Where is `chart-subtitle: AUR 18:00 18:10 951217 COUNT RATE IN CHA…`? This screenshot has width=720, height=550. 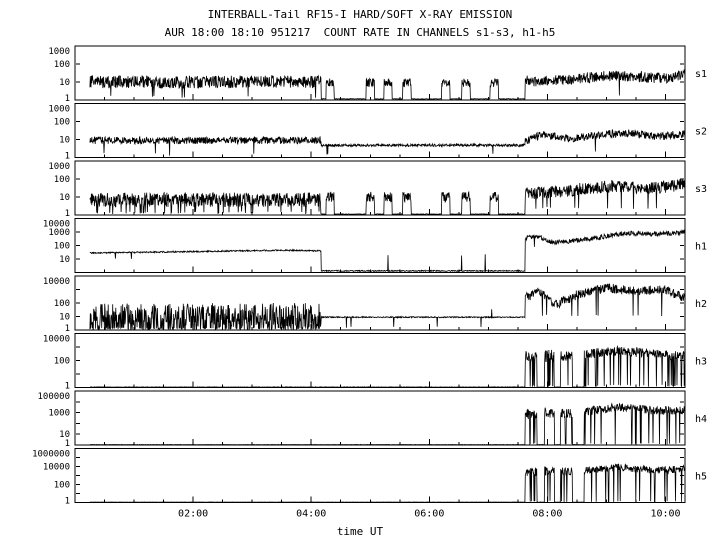
chart-subtitle: AUR 18:00 18:10 951217 COUNT RATE IN CHA… is located at coordinates (360, 32).